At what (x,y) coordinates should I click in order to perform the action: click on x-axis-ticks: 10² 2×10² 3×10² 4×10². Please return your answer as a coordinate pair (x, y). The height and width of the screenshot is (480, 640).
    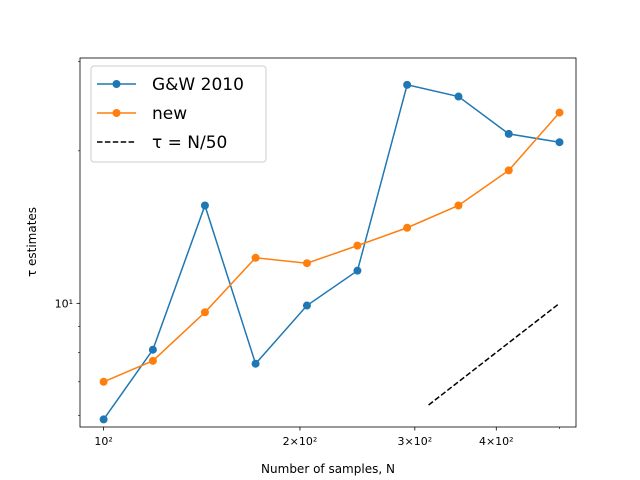
    Looking at the image, I should click on (327, 437).